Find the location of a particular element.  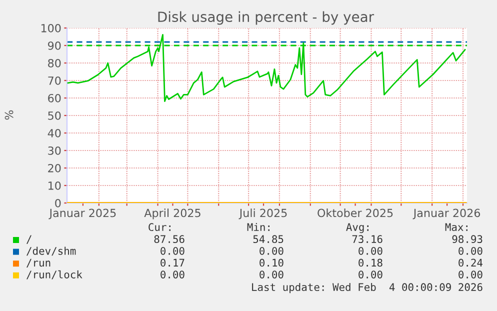

y-tick-label: 80 is located at coordinates (54, 63).